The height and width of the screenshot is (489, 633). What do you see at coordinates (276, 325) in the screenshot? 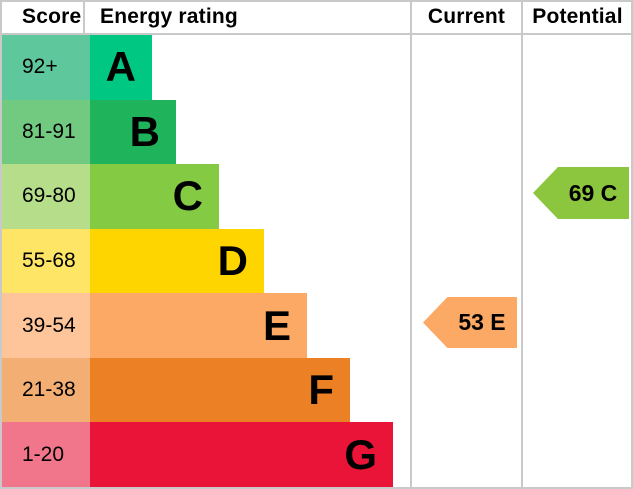
I see `band-letter-e: E` at bounding box center [276, 325].